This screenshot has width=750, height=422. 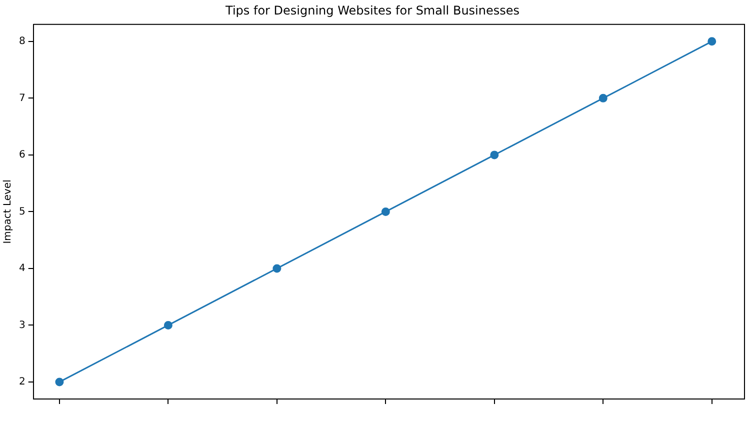 What do you see at coordinates (22, 212) in the screenshot?
I see `y-tick-label: 5` at bounding box center [22, 212].